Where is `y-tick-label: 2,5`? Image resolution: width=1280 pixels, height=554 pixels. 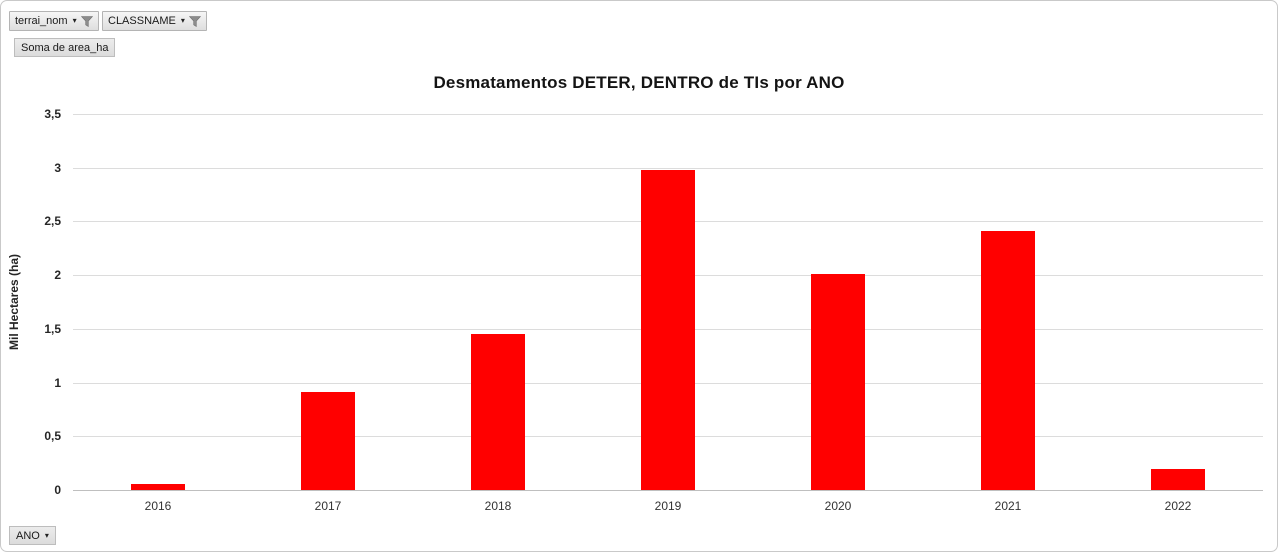
y-tick-label: 2,5 is located at coordinates (52, 221).